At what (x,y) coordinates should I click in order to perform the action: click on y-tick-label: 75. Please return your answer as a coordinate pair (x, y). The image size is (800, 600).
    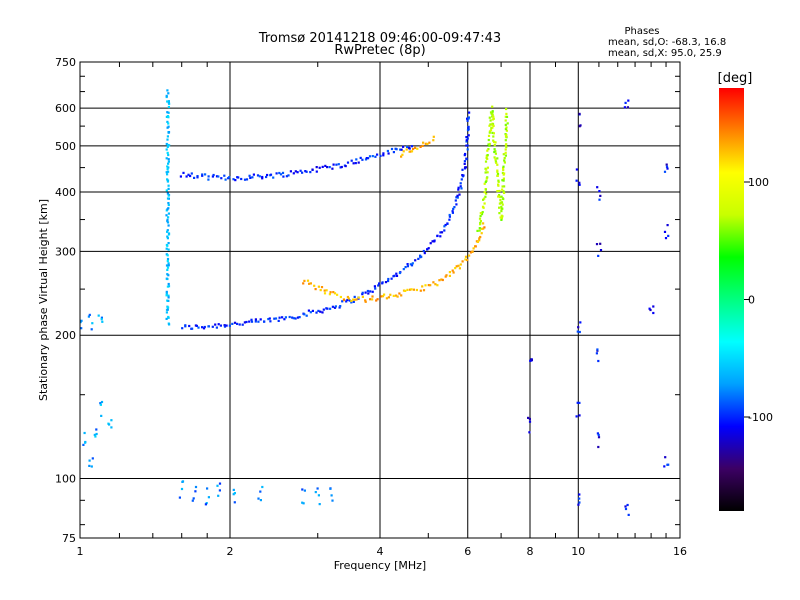
    Looking at the image, I should click on (69, 538).